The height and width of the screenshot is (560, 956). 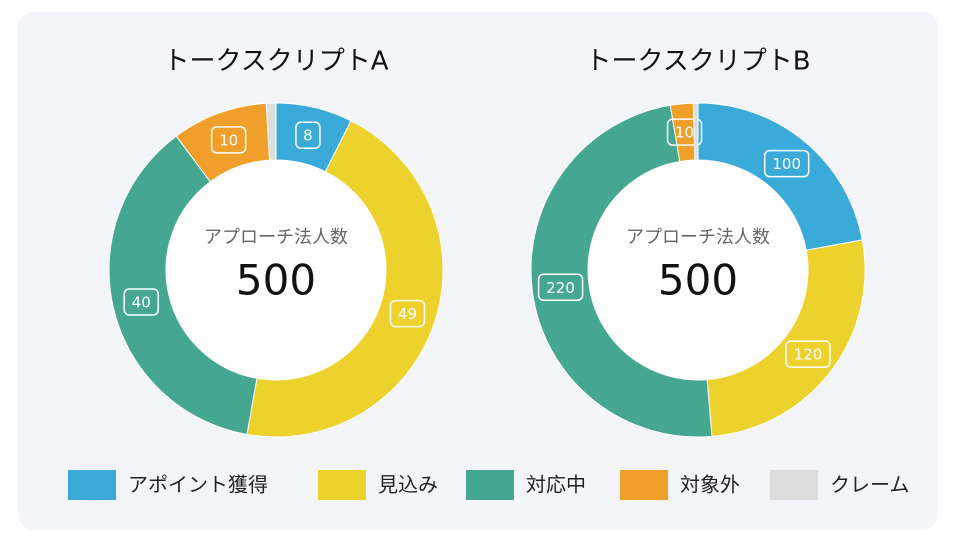 I want to click on chart-title: トークスクリプトA, so click(x=275, y=62).